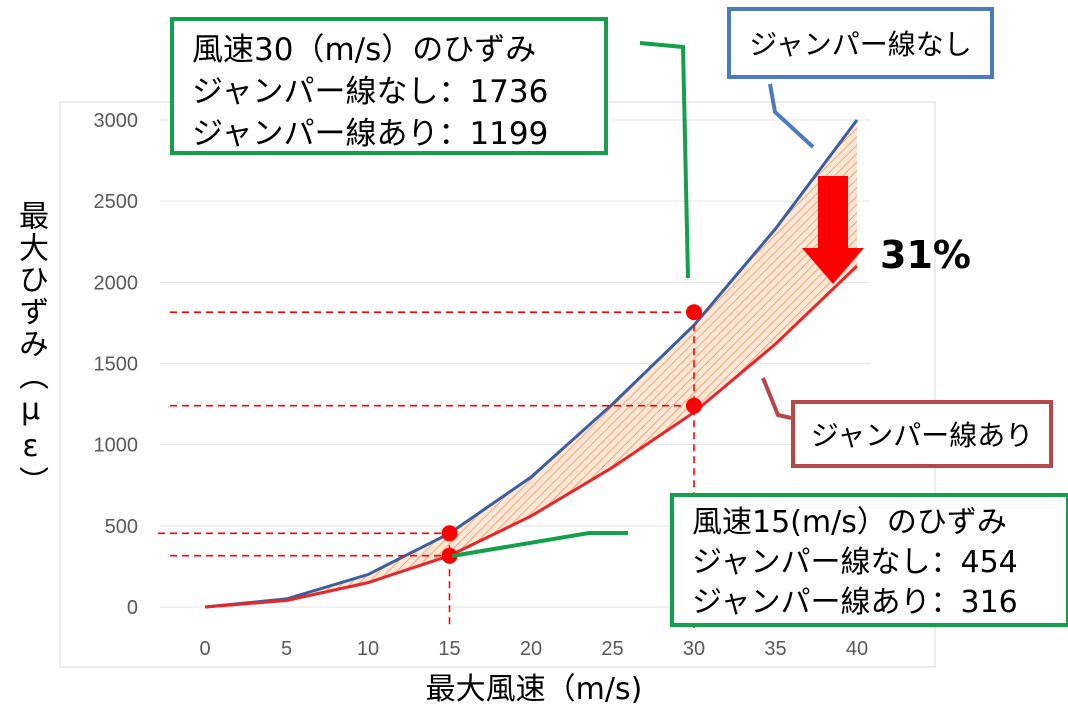 The height and width of the screenshot is (708, 1068). What do you see at coordinates (121, 527) in the screenshot?
I see `y-tick-label: 500` at bounding box center [121, 527].